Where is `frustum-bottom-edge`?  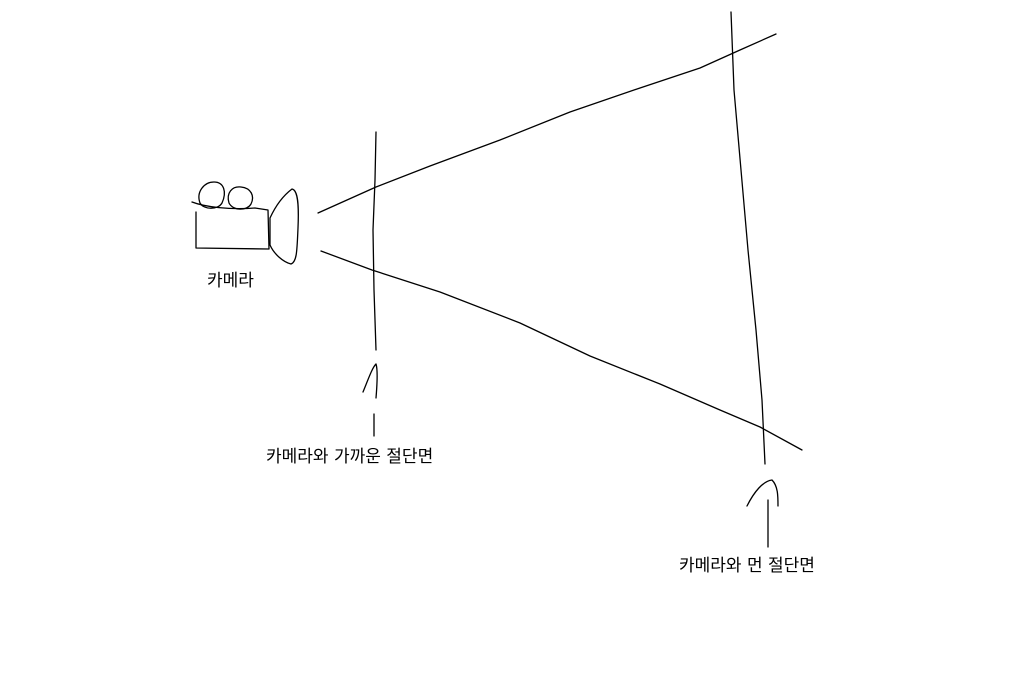 frustum-bottom-edge is located at coordinates (561, 350).